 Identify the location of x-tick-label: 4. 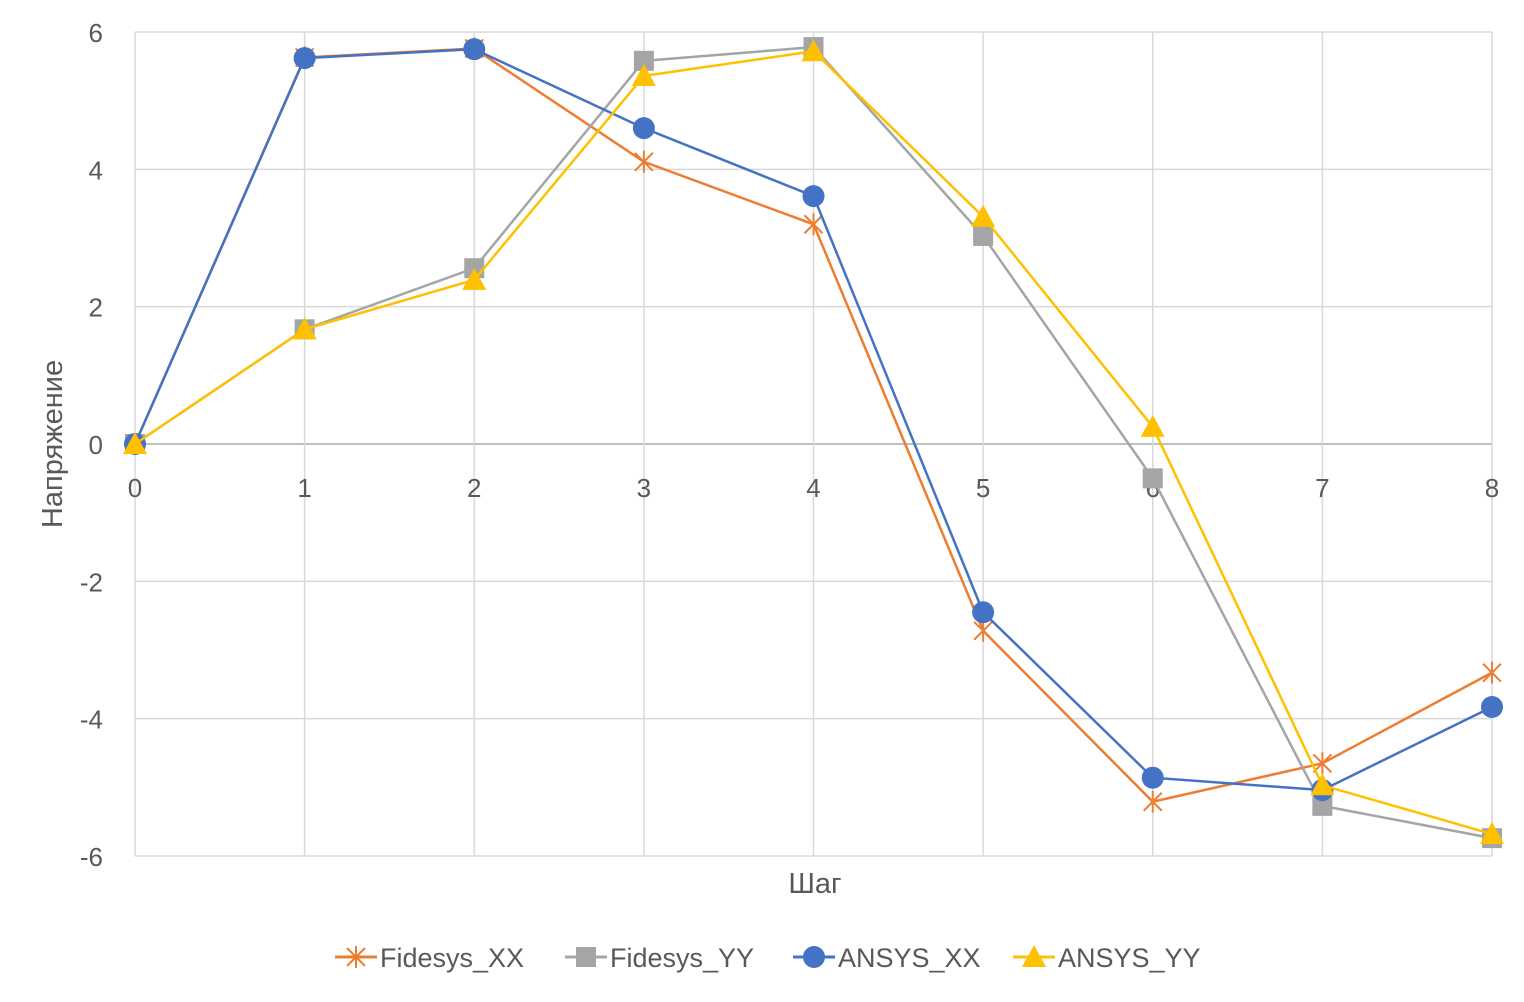
(813, 488).